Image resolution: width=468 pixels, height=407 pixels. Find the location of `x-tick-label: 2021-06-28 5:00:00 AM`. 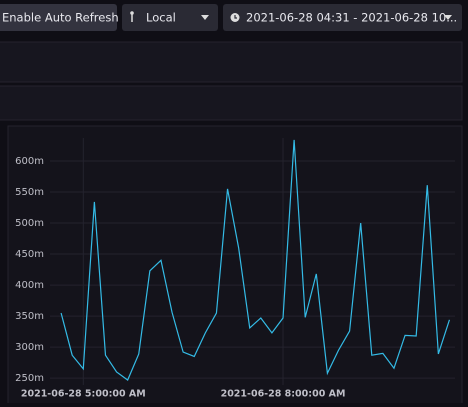

x-tick-label: 2021-06-28 5:00:00 AM is located at coordinates (83, 394).